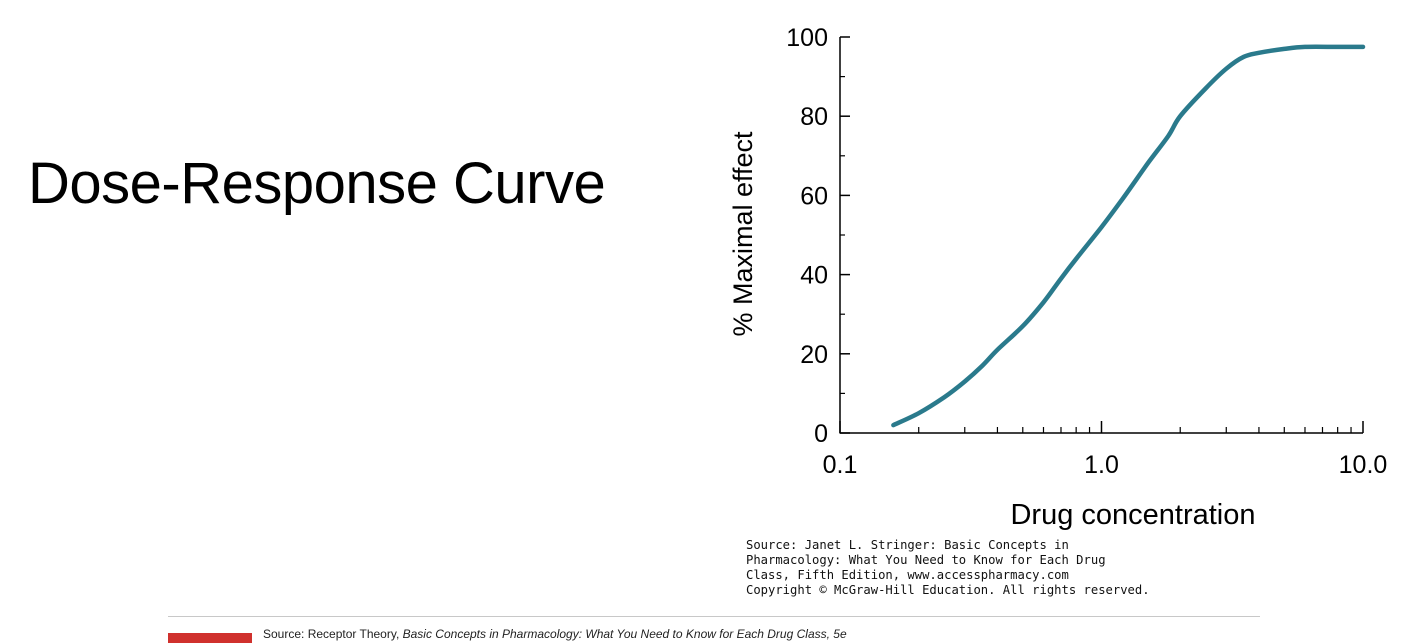  I want to click on y-tick-label: 0, so click(821, 434).